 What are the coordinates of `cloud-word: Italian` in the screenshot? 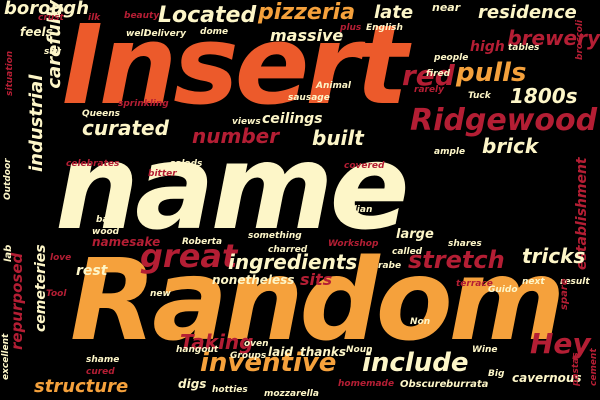 It's located at (356, 210).